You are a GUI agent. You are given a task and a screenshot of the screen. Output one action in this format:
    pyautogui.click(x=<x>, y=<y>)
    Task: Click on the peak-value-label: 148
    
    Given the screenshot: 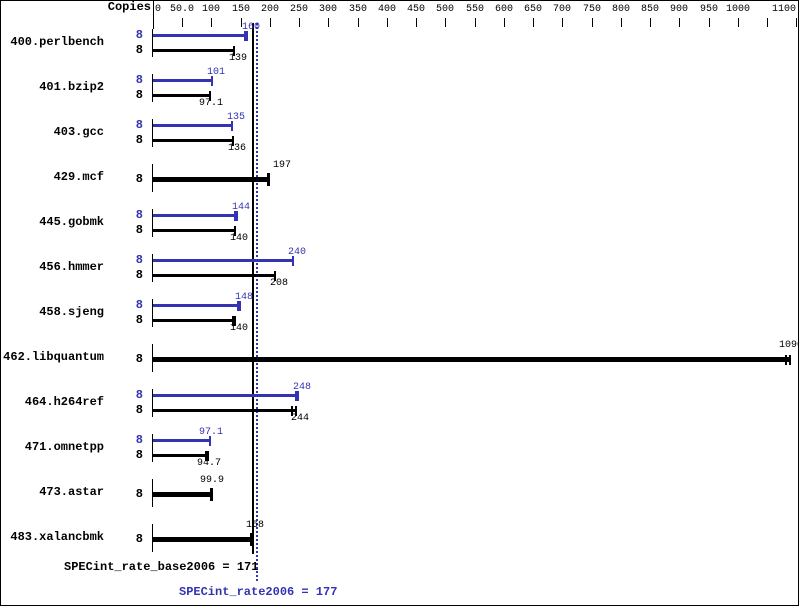 What is the action you would take?
    pyautogui.click(x=243, y=297)
    